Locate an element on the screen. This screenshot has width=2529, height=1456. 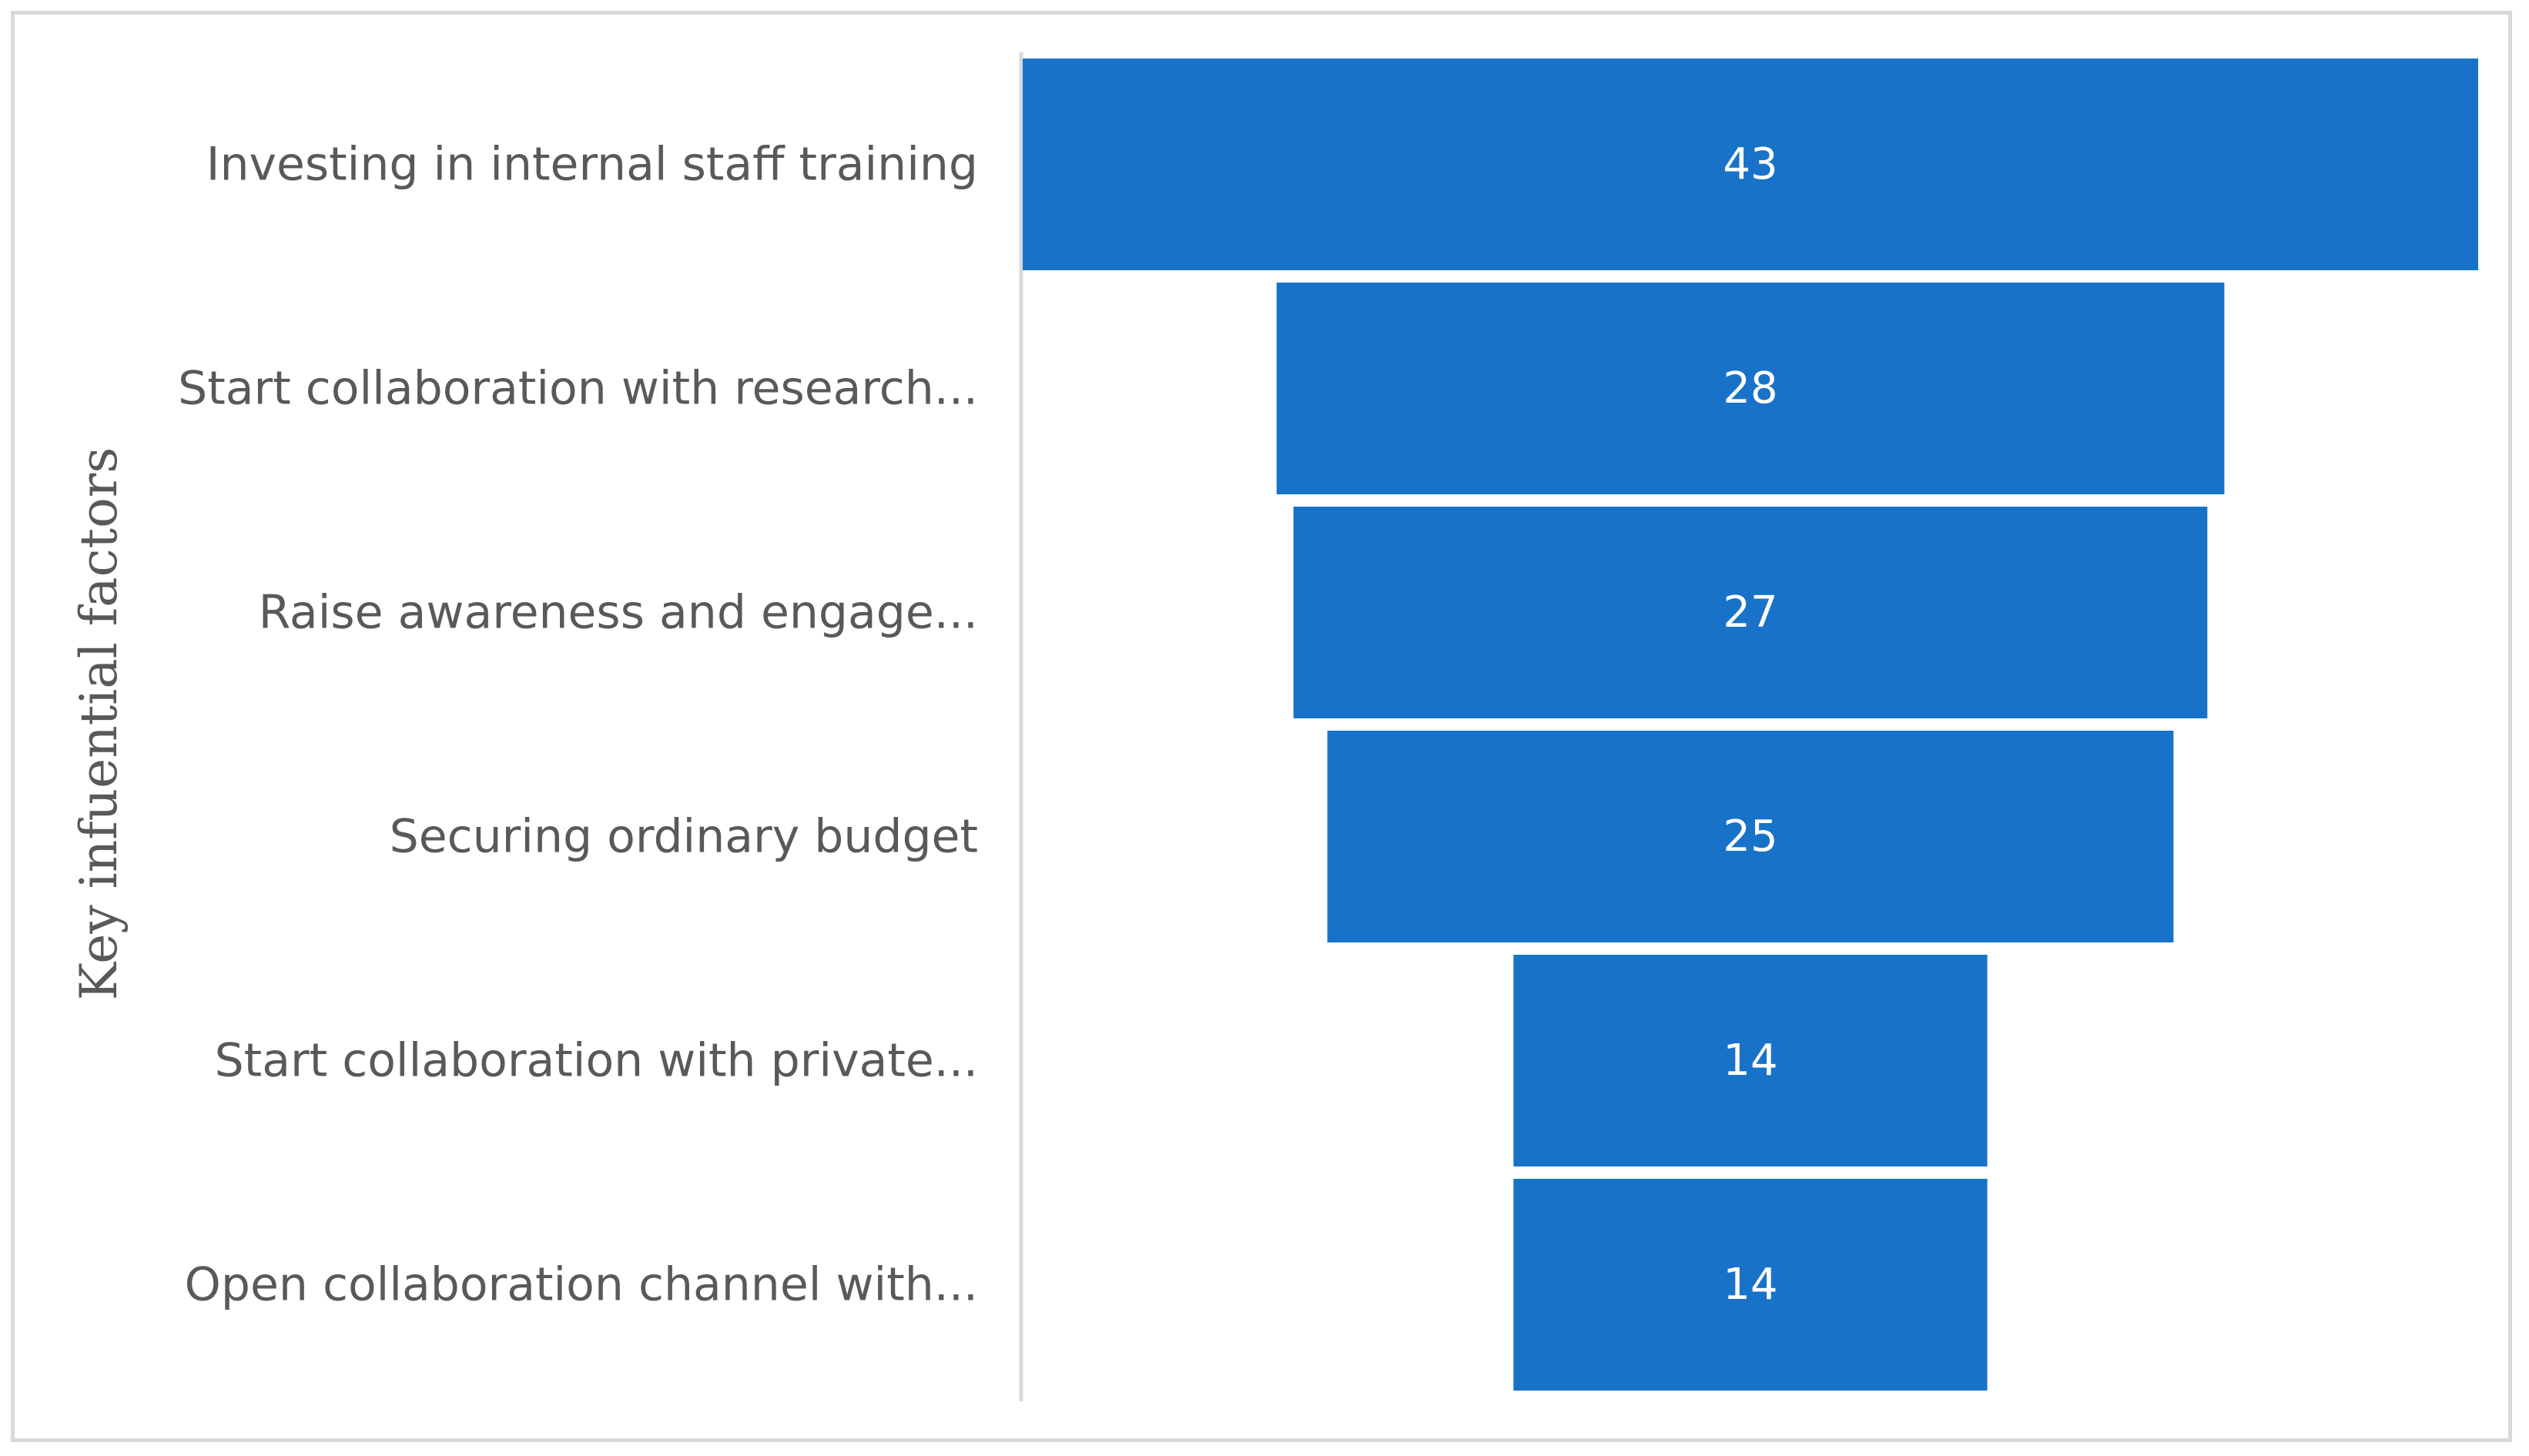
category-label: Investing in internal staff training is located at coordinates (592, 165).